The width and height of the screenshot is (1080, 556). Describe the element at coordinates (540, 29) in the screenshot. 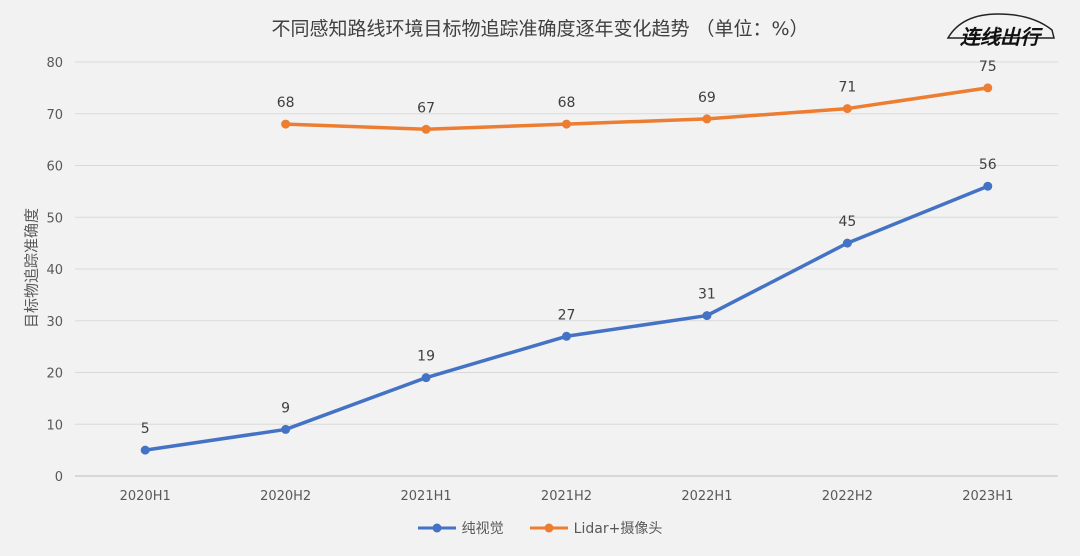

I see `chart-title: 不同感知路线环境目标物追踪准确度逐年变化趋势 （单位：%）` at that location.